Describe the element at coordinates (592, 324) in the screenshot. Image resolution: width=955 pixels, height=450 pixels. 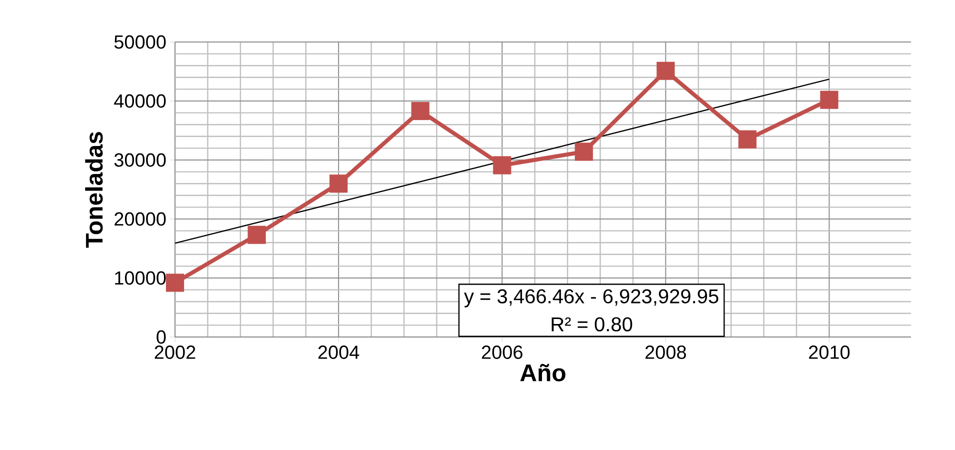
I see `annotation: R² = 0.80` at that location.